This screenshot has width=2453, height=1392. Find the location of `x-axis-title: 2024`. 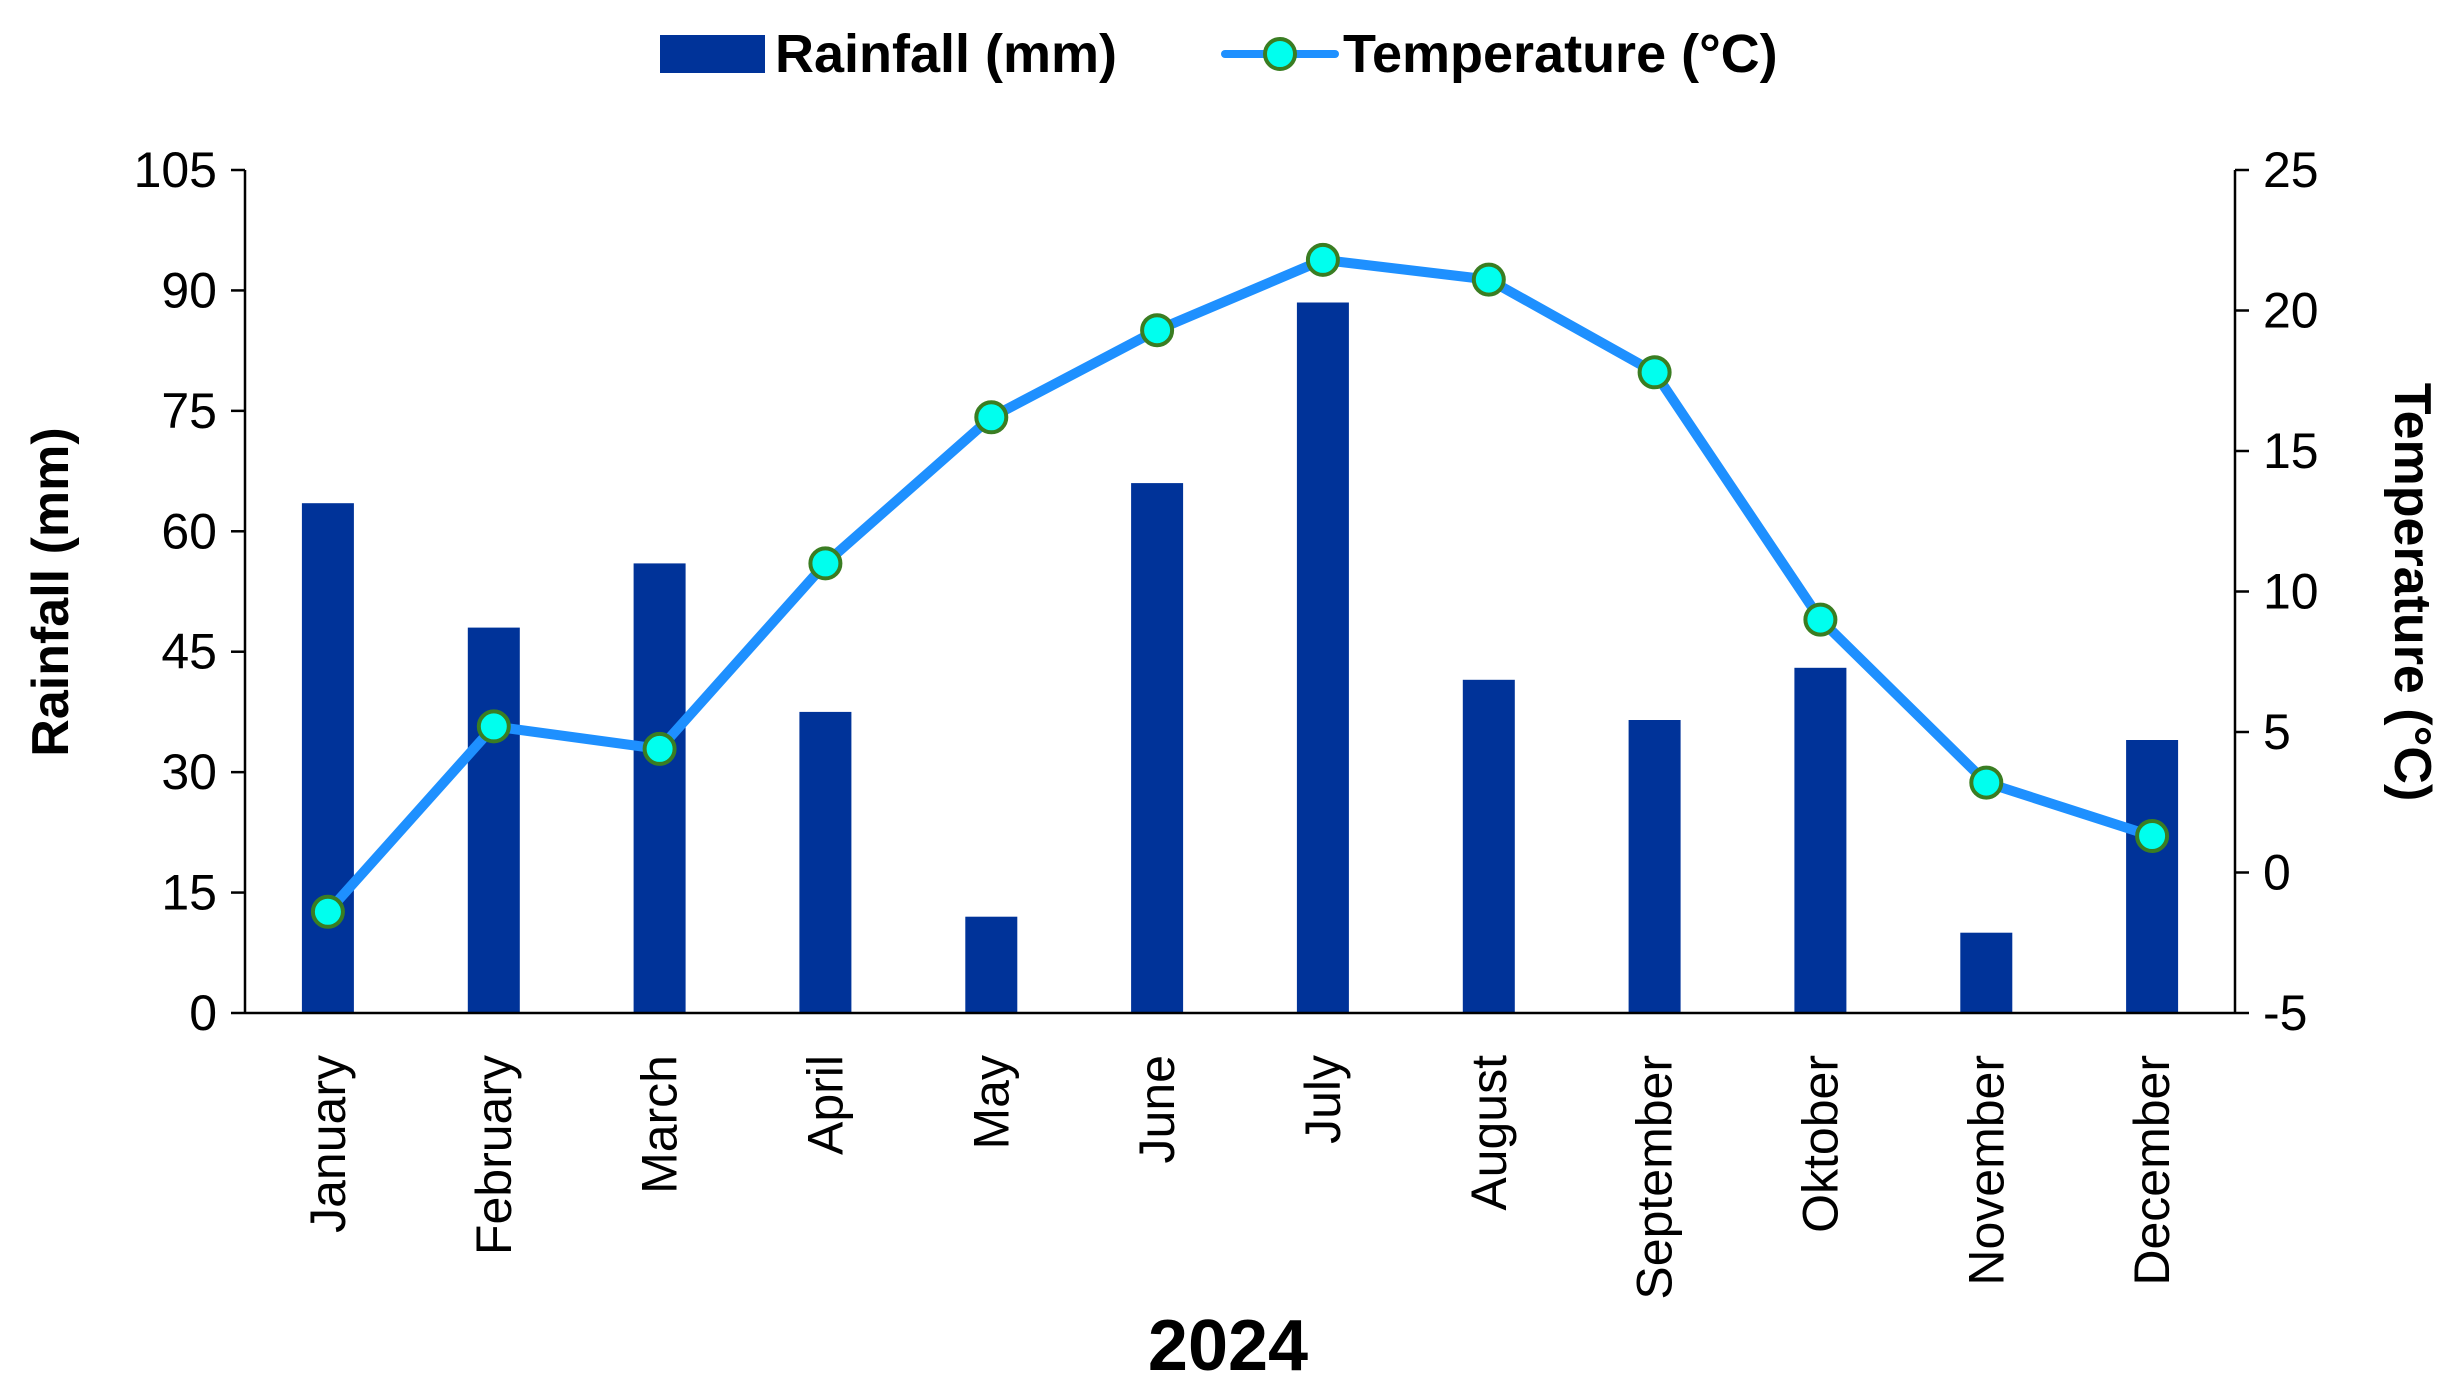

x-axis-title: 2024 is located at coordinates (1228, 1346).